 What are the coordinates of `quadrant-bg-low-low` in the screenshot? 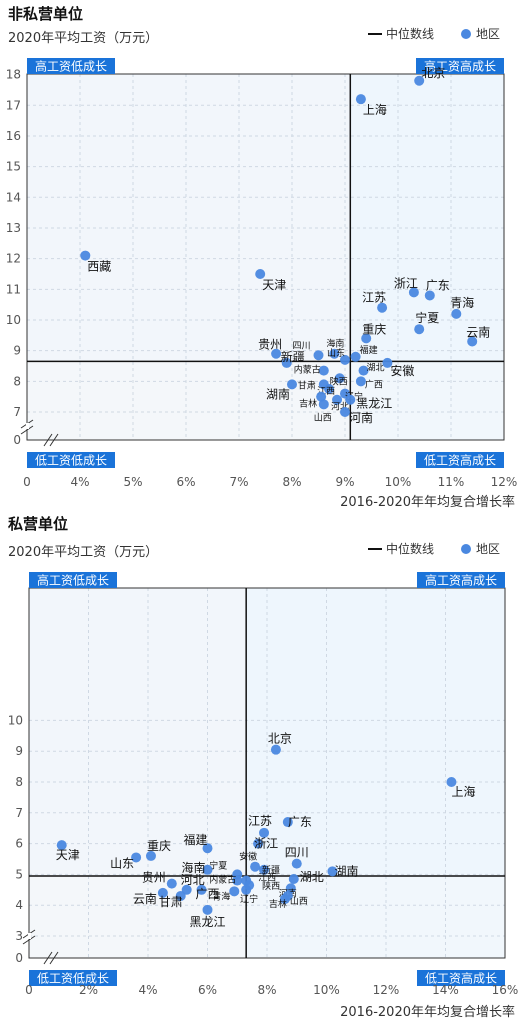 It's located at (138, 916).